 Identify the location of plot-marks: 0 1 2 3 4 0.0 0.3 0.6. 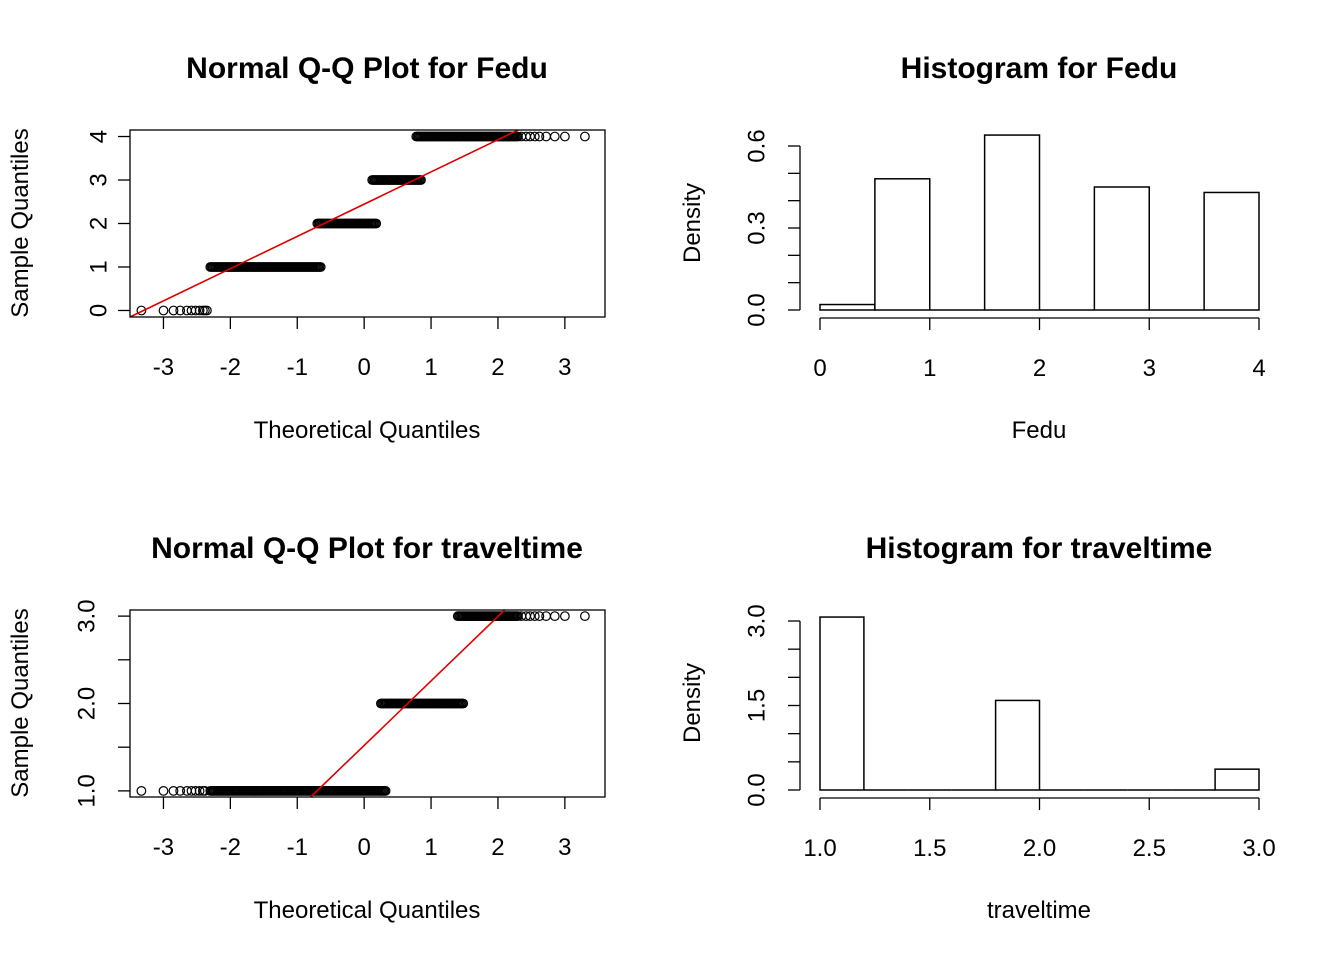
(1004, 255).